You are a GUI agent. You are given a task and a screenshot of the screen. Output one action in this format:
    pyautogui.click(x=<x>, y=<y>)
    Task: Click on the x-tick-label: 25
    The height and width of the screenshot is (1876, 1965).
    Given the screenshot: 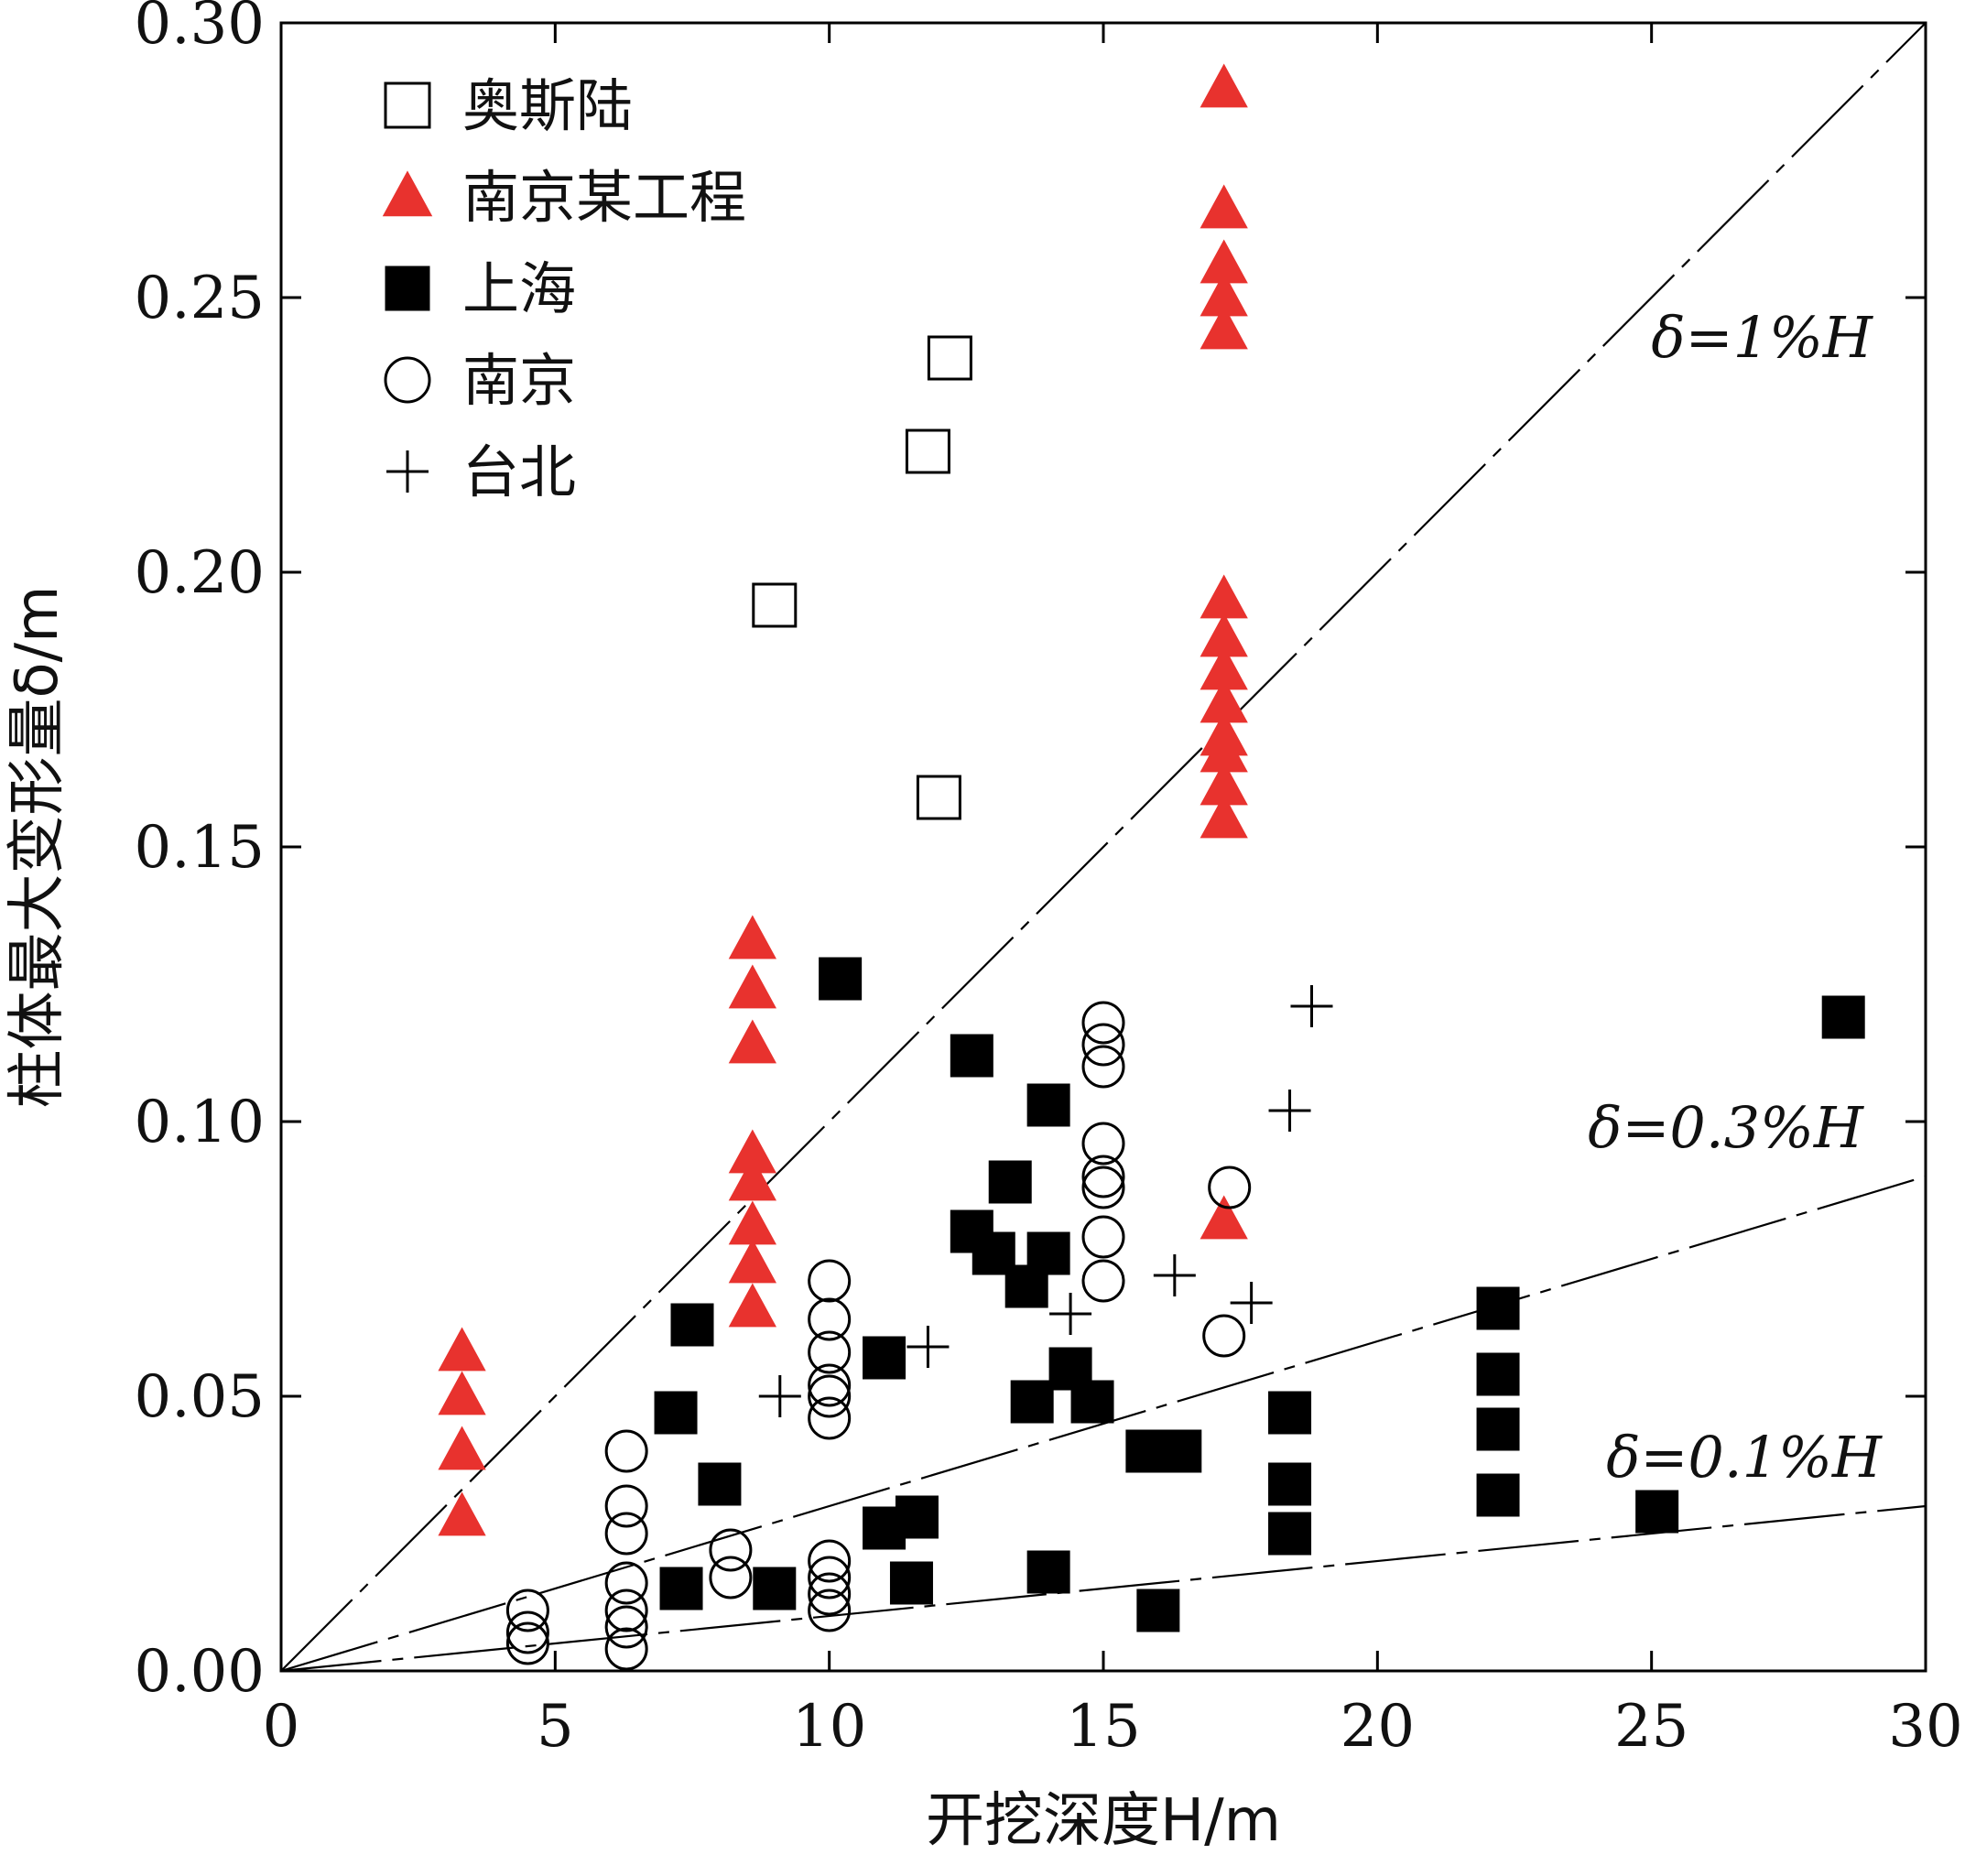 What is the action you would take?
    pyautogui.click(x=1651, y=1727)
    